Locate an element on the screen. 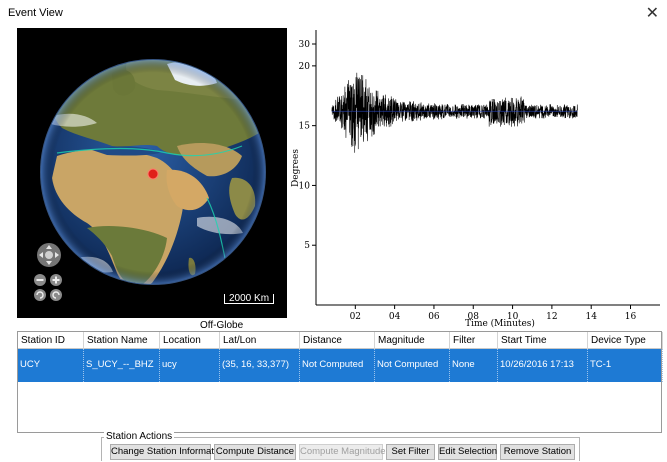 The height and width of the screenshot is (462, 667). event-marker is located at coordinates (153, 174).